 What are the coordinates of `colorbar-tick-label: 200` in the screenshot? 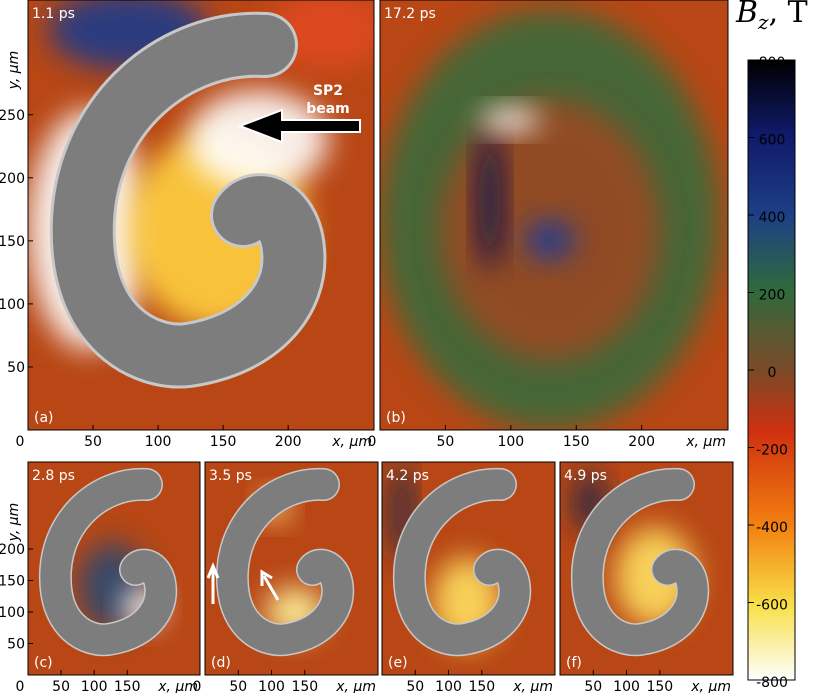 It's located at (772, 296).